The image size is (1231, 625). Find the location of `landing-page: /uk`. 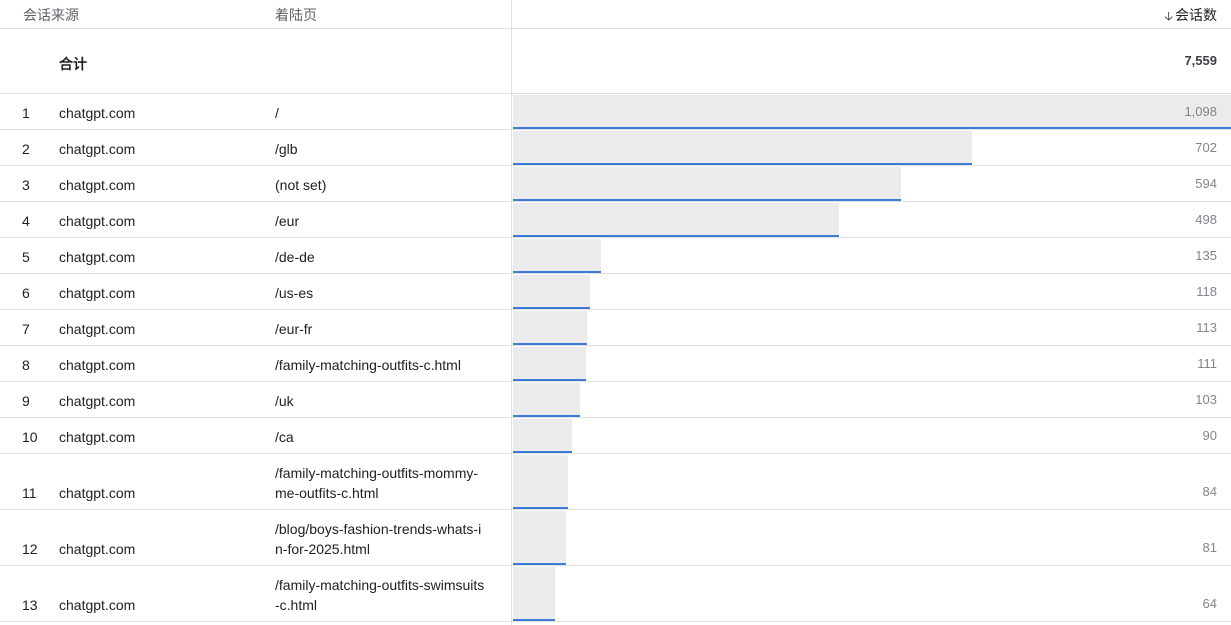

landing-page: /uk is located at coordinates (284, 401).